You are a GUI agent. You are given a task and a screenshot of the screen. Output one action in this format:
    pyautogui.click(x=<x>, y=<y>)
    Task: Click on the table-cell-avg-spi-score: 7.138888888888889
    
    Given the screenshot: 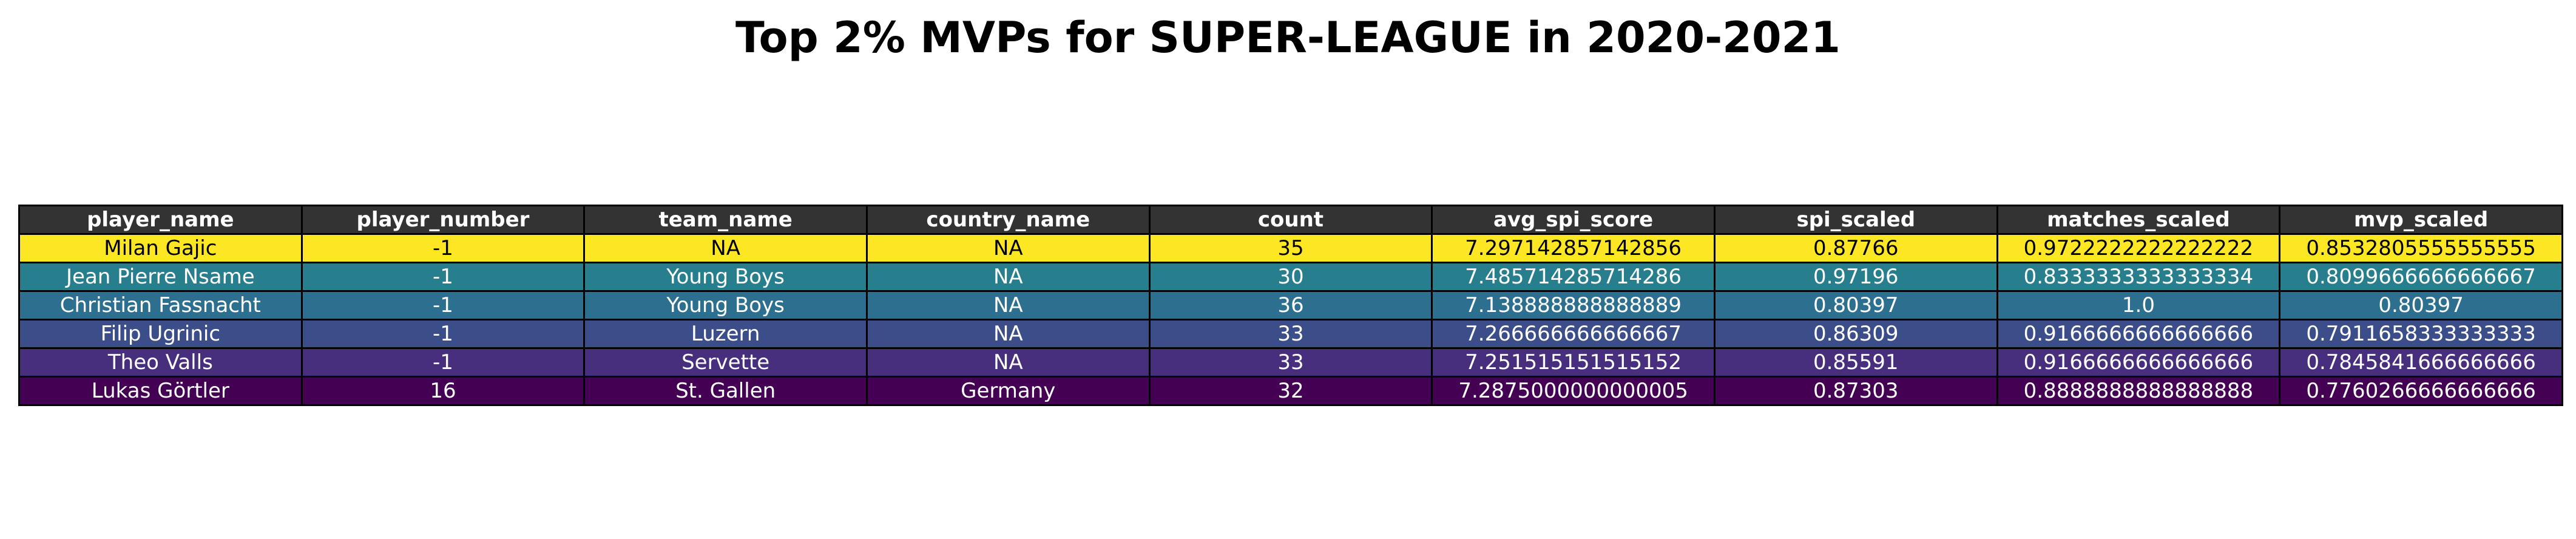 What is the action you would take?
    pyautogui.click(x=1573, y=305)
    